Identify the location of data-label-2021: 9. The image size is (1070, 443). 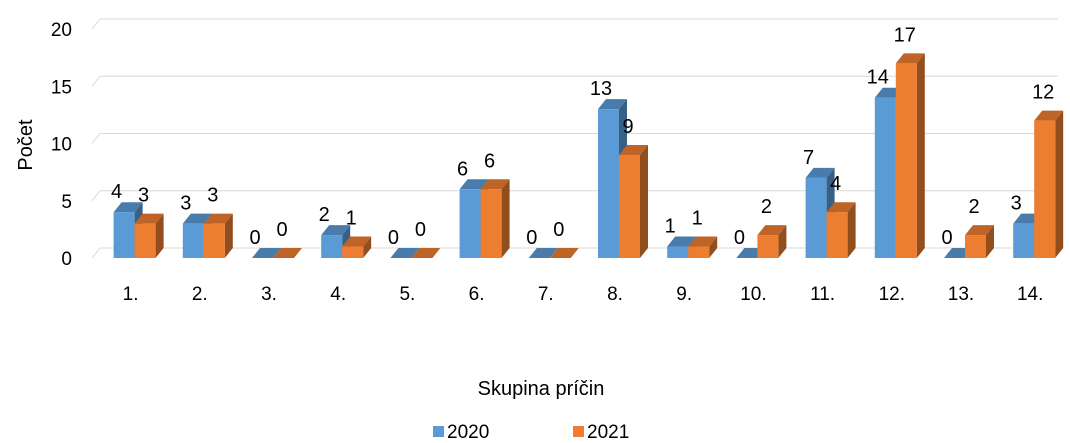
(627, 127).